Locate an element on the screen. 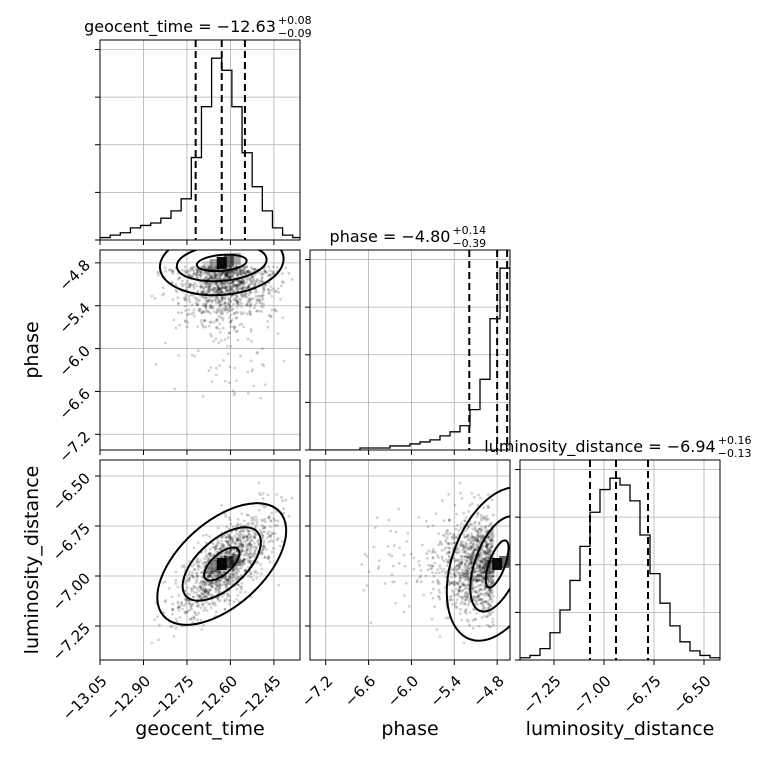 This screenshot has width=760, height=760. panel-frame is located at coordinates (410, 560).